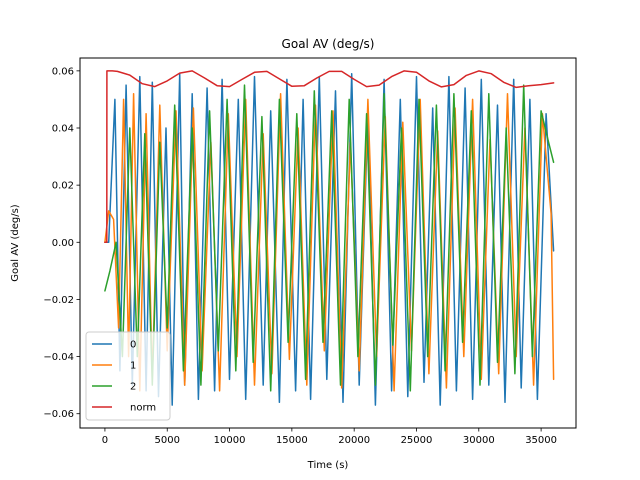 The width and height of the screenshot is (640, 480). Describe the element at coordinates (479, 440) in the screenshot. I see `x-tick-label: 30000` at that location.